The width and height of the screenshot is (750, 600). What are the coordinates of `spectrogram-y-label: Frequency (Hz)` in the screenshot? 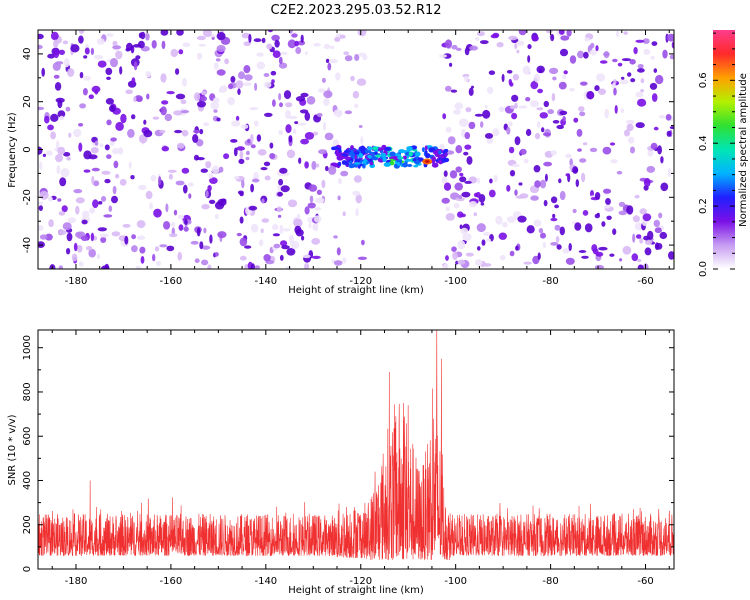 It's located at (12, 150).